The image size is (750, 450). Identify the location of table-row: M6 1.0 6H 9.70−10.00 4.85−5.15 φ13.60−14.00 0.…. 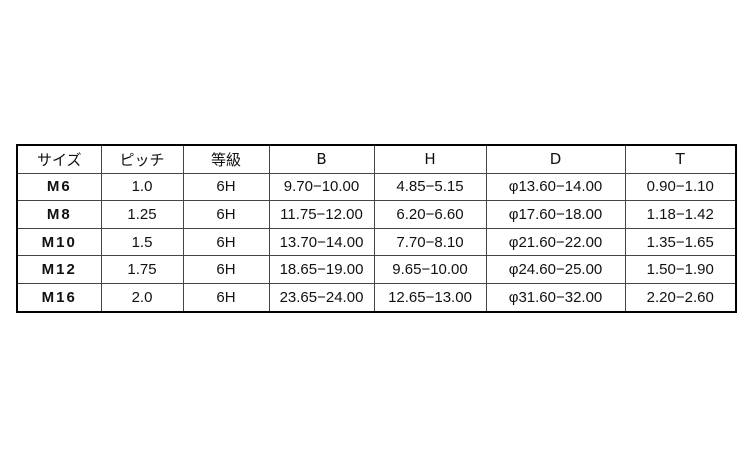
(376, 187).